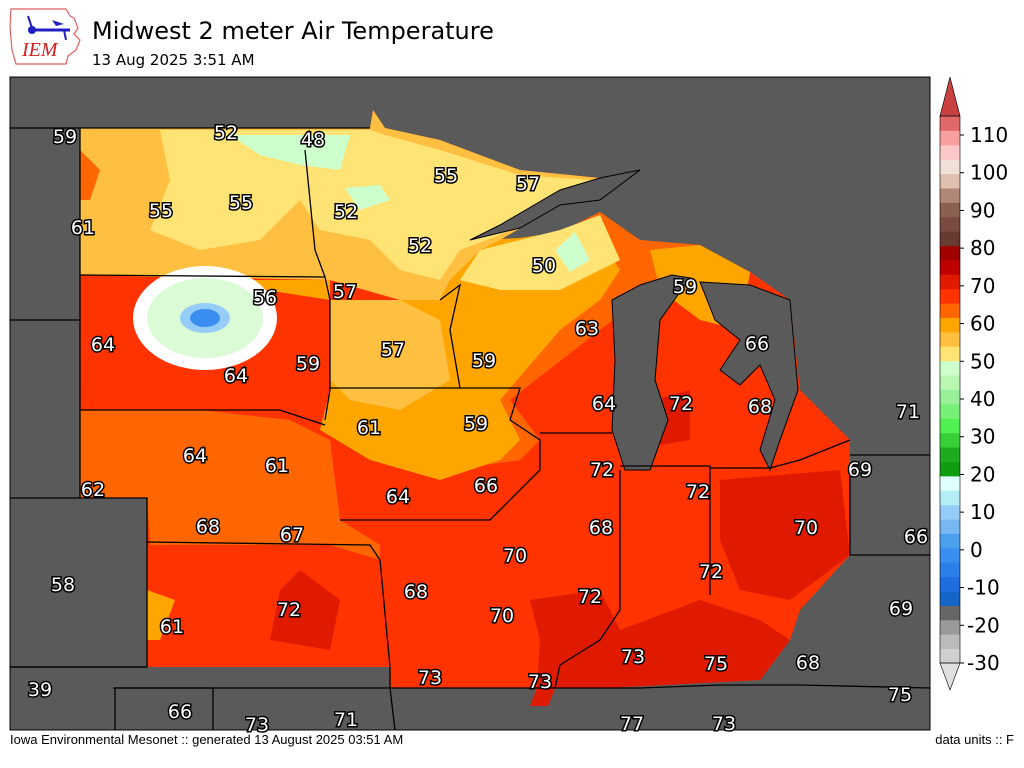 This screenshot has height=768, width=1024. What do you see at coordinates (973, 383) in the screenshot?
I see `colorbar-legend: -30 -20 -10 0 10 20 30 40 50 60 70 80 90 100 110` at bounding box center [973, 383].